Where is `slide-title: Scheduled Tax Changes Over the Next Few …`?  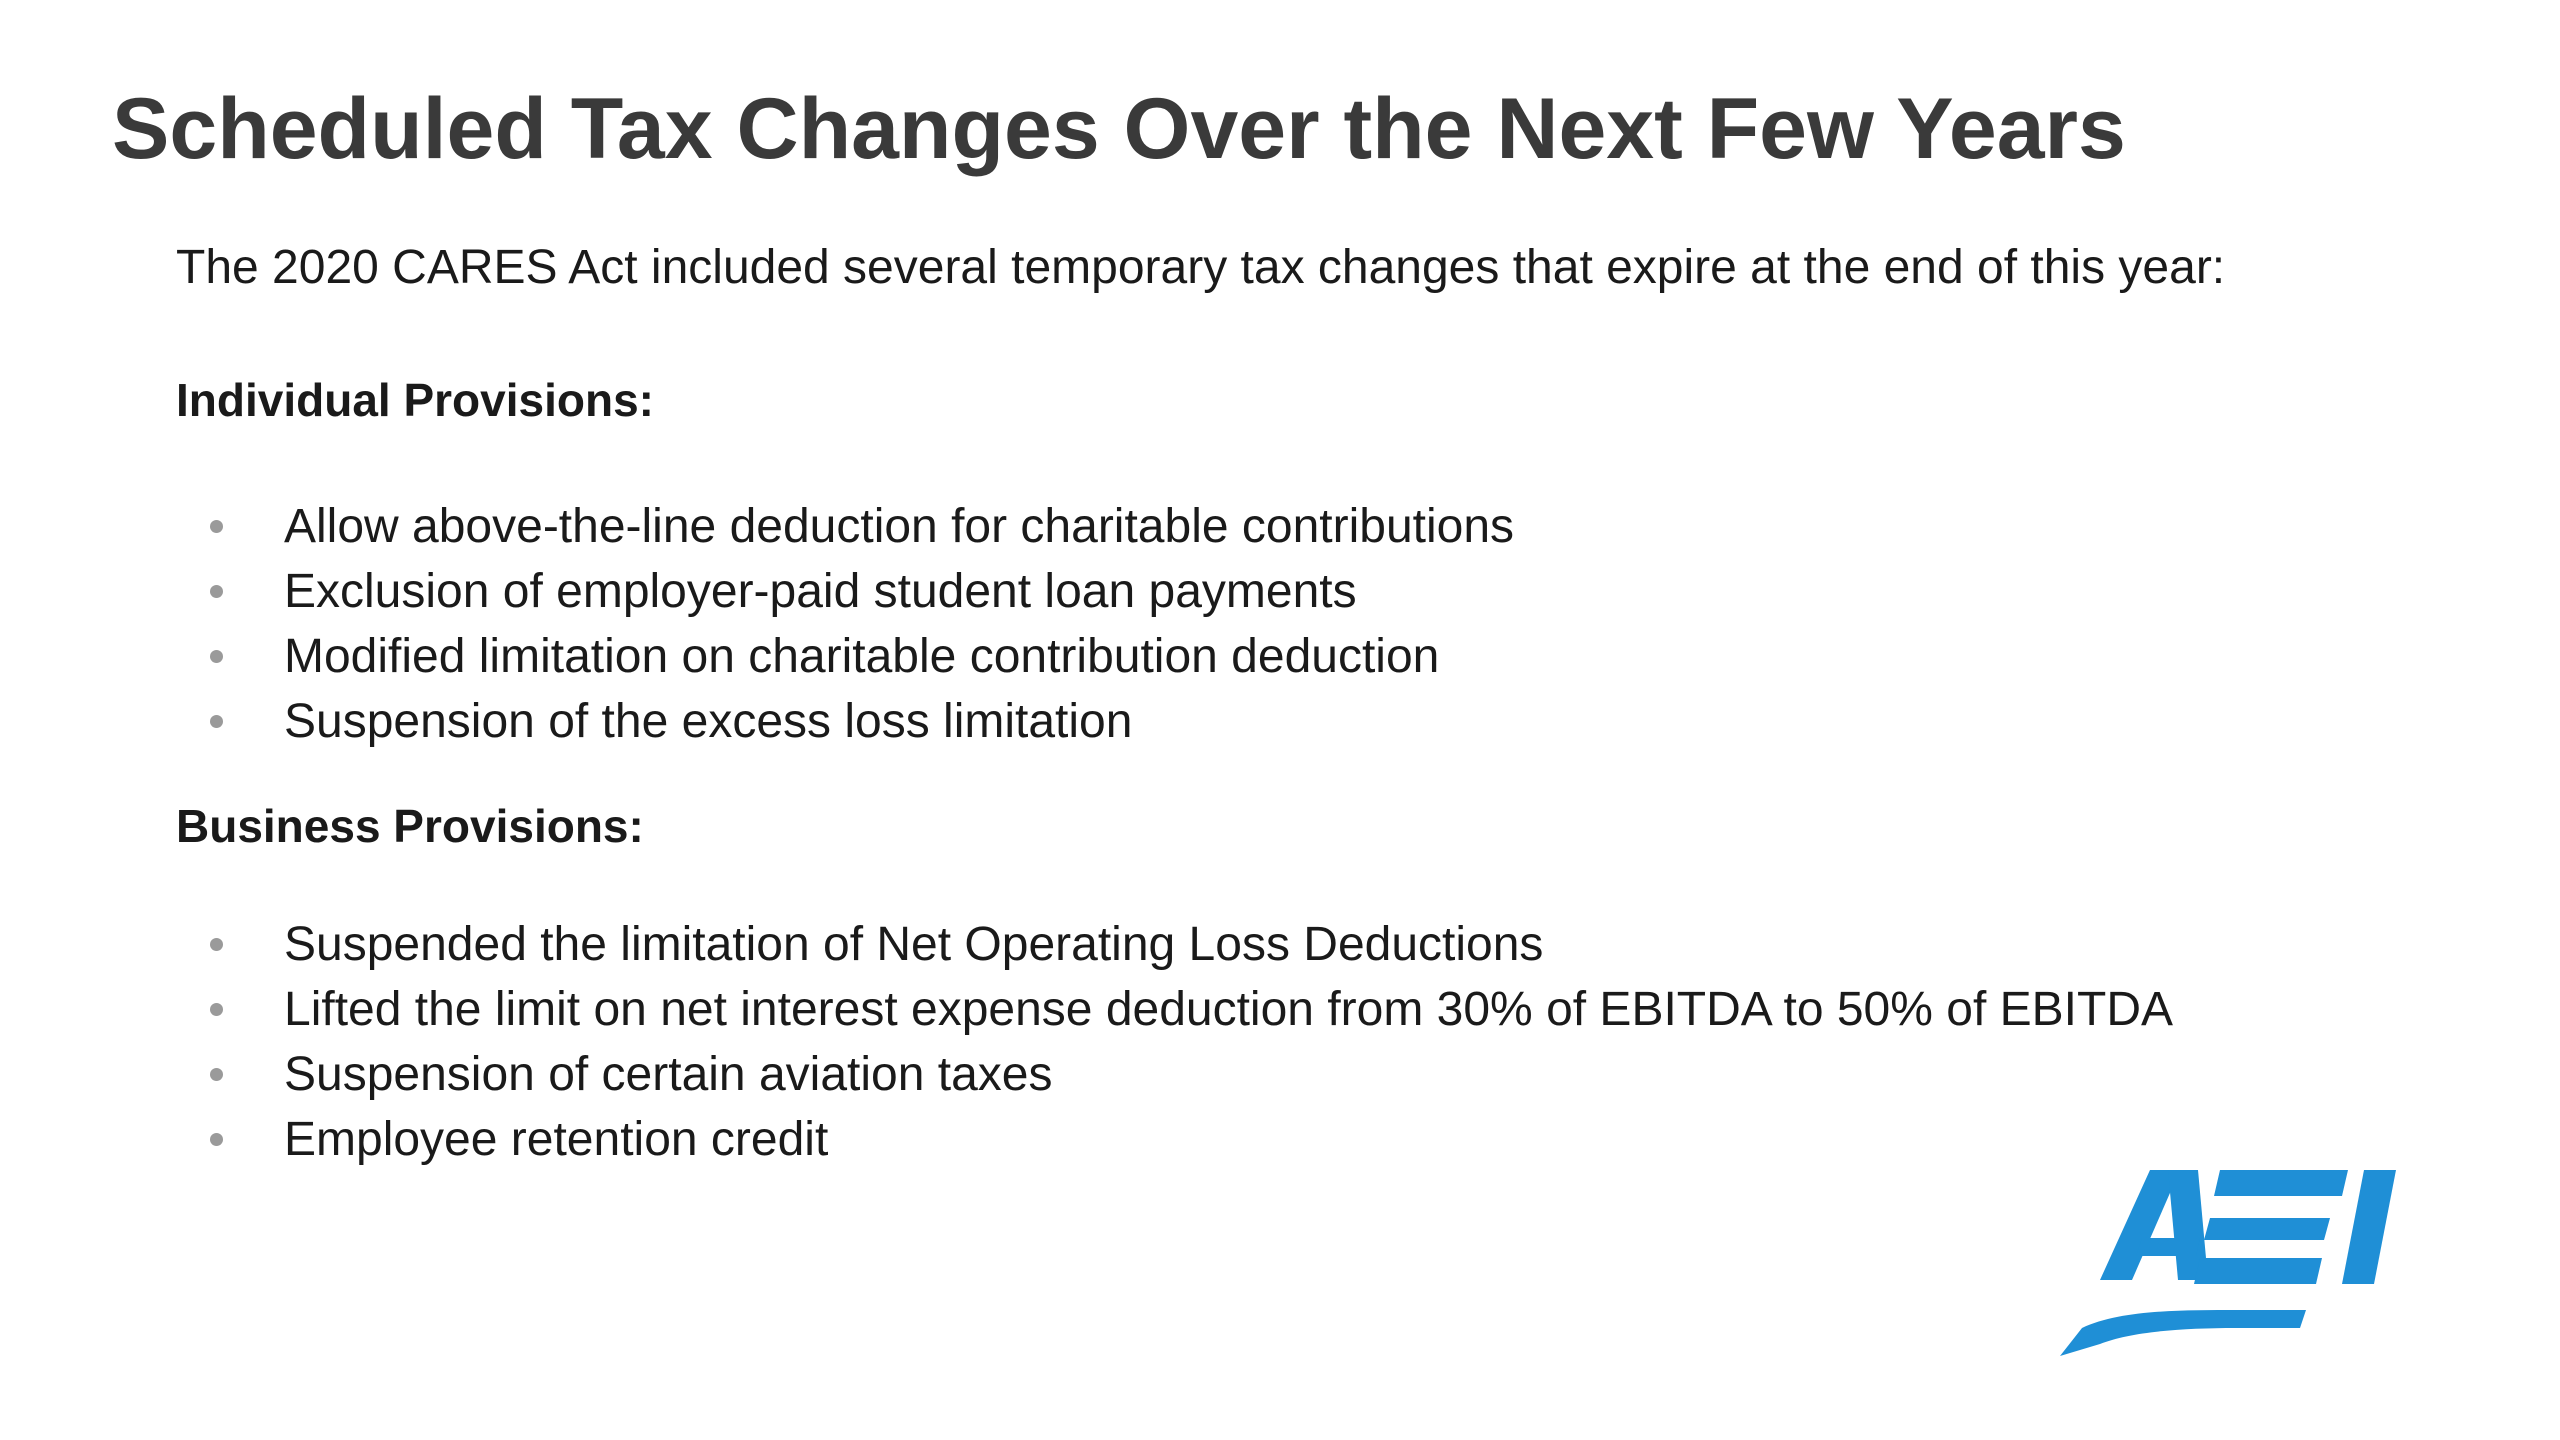 slide-title: Scheduled Tax Changes Over the Next Few … is located at coordinates (1119, 129).